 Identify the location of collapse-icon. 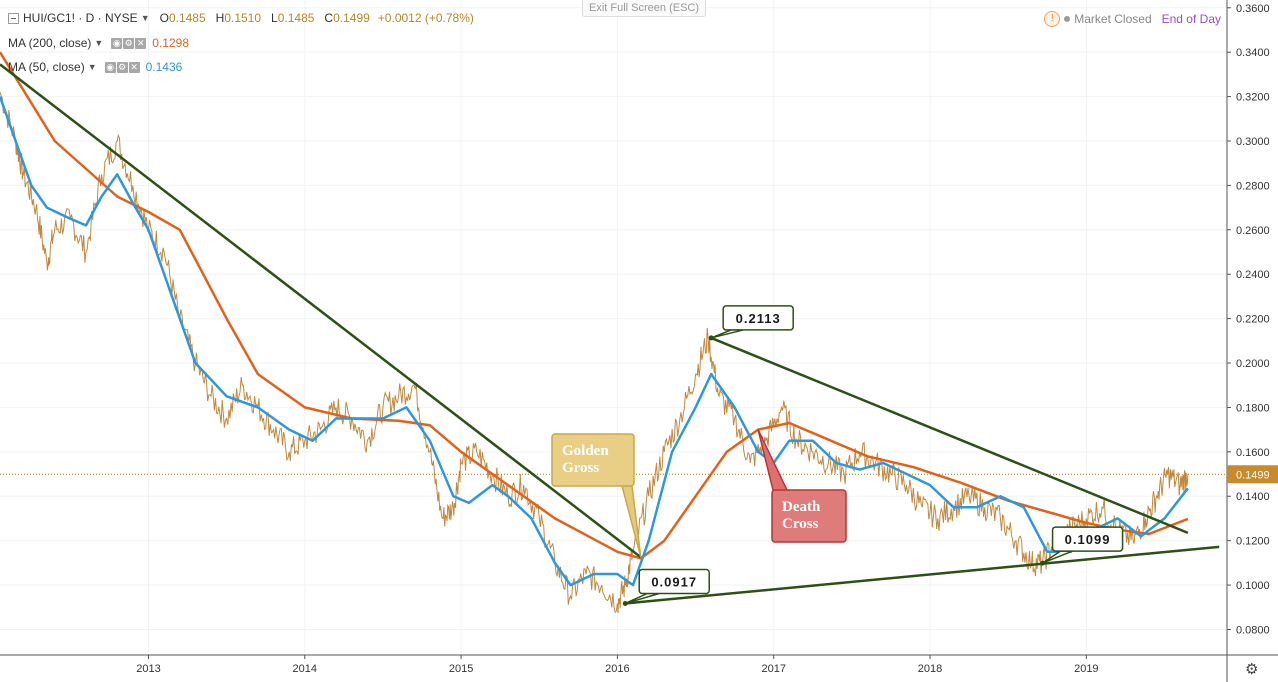
(13, 18).